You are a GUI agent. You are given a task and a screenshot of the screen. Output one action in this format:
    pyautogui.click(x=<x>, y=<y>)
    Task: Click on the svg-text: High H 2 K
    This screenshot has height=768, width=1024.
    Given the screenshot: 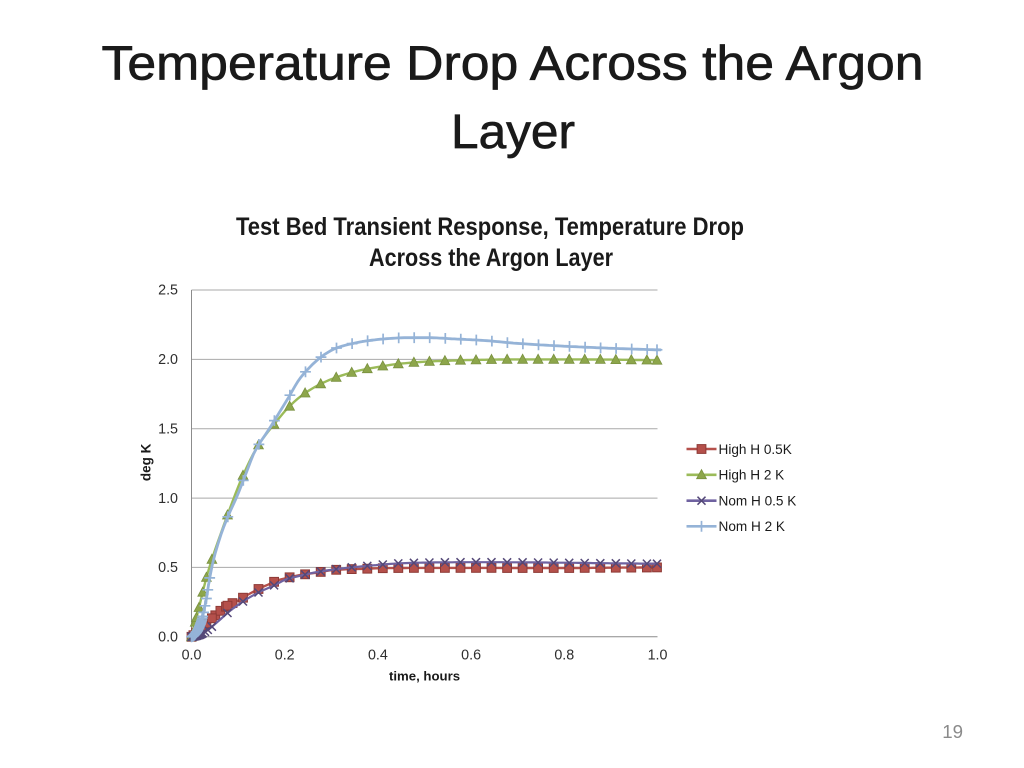 What is the action you would take?
    pyautogui.click(x=752, y=475)
    